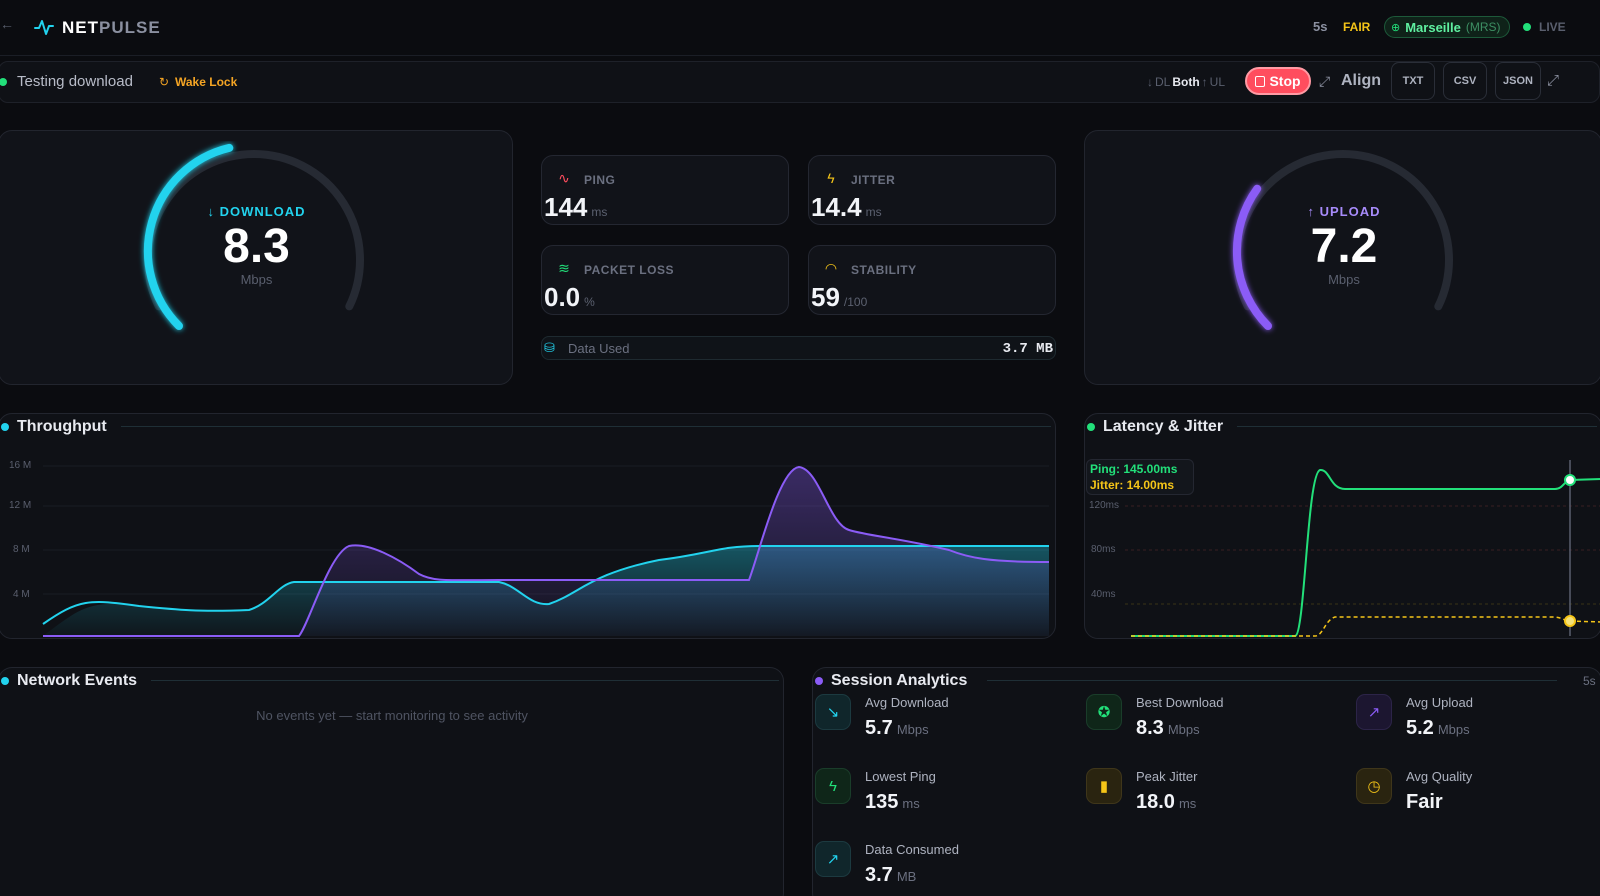 The width and height of the screenshot is (1600, 896). I want to click on upload-series-line, so click(546, 551).